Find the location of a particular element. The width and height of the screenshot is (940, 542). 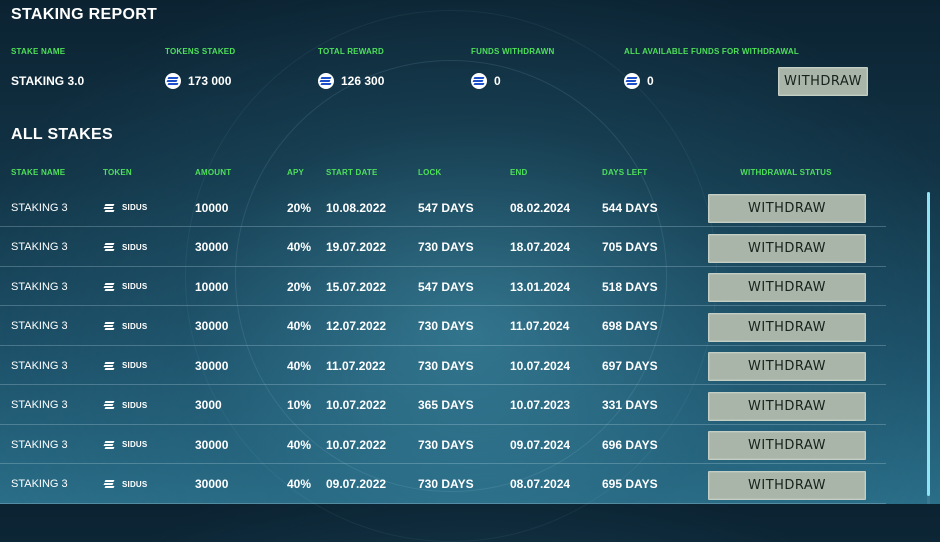

cell-days-left: 331 DAYS is located at coordinates (630, 405).